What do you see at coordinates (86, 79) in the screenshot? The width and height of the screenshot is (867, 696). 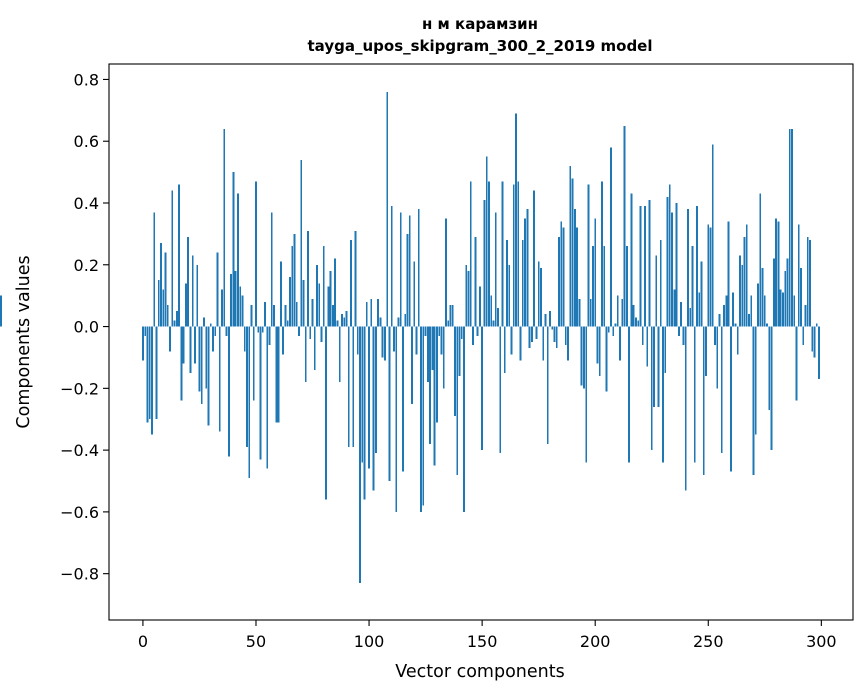 I see `y-tick-label: 0.8` at bounding box center [86, 79].